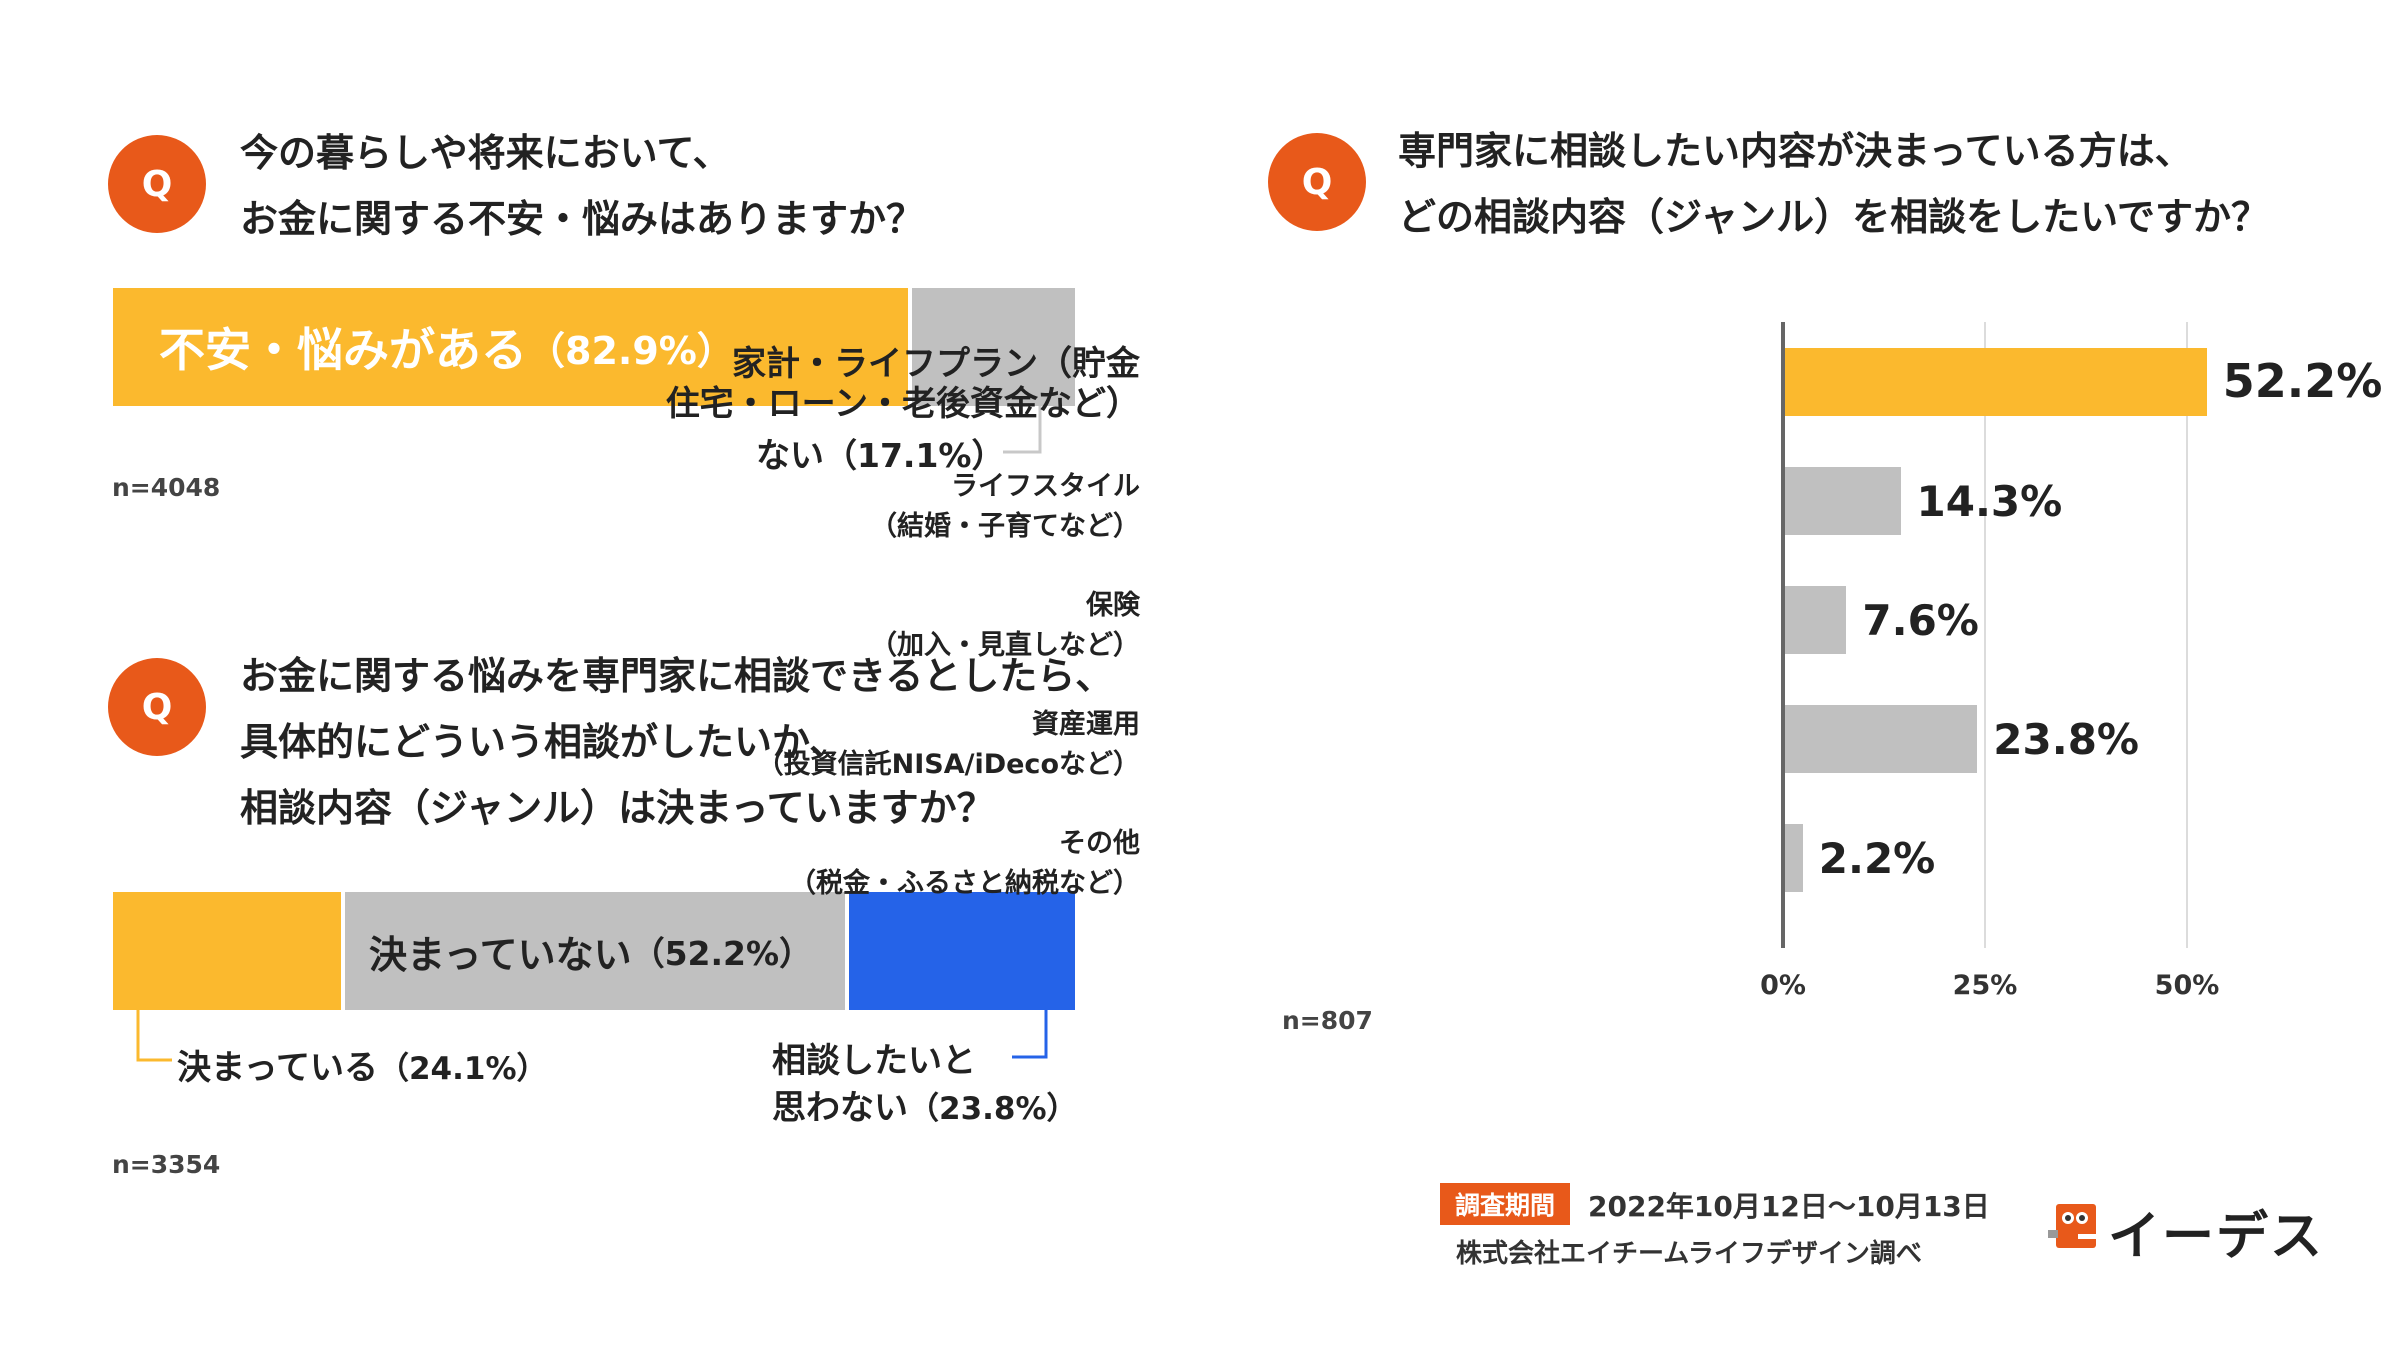 This screenshot has width=2400, height=1350. Describe the element at coordinates (964, 883) in the screenshot. I see `category-label-line: （税金・ふるさと納税など）` at that location.